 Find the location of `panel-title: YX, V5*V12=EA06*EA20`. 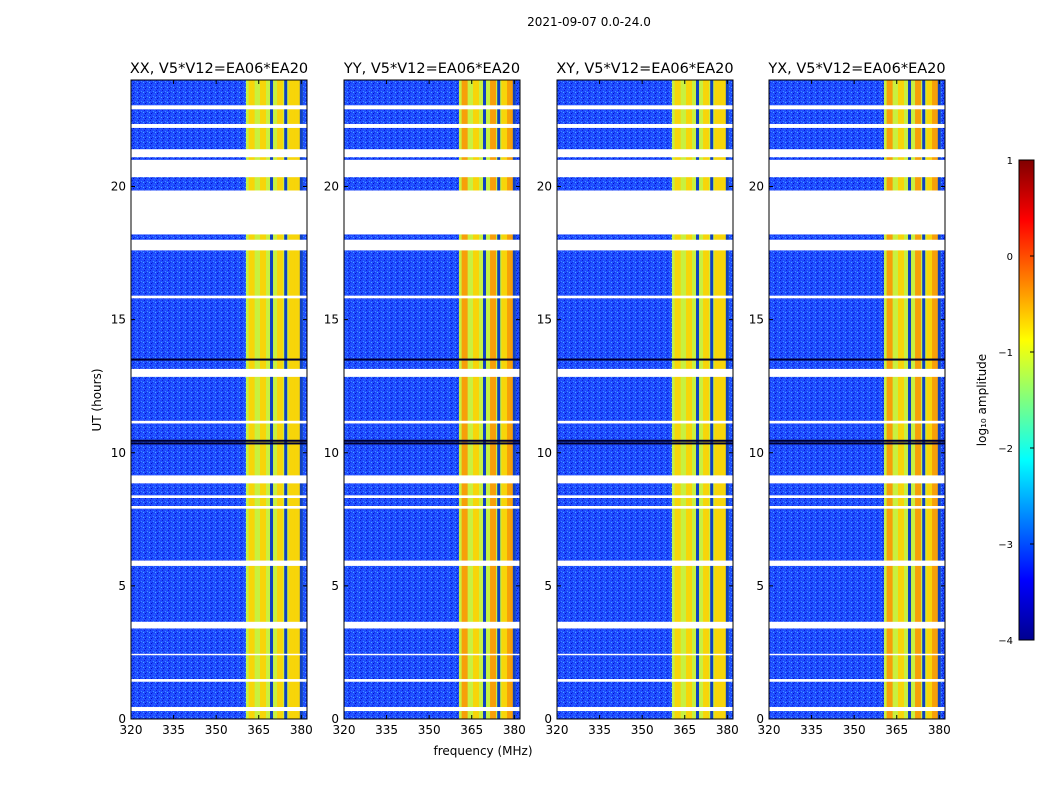

panel-title: YX, V5*V12=EA06*EA20 is located at coordinates (856, 69).